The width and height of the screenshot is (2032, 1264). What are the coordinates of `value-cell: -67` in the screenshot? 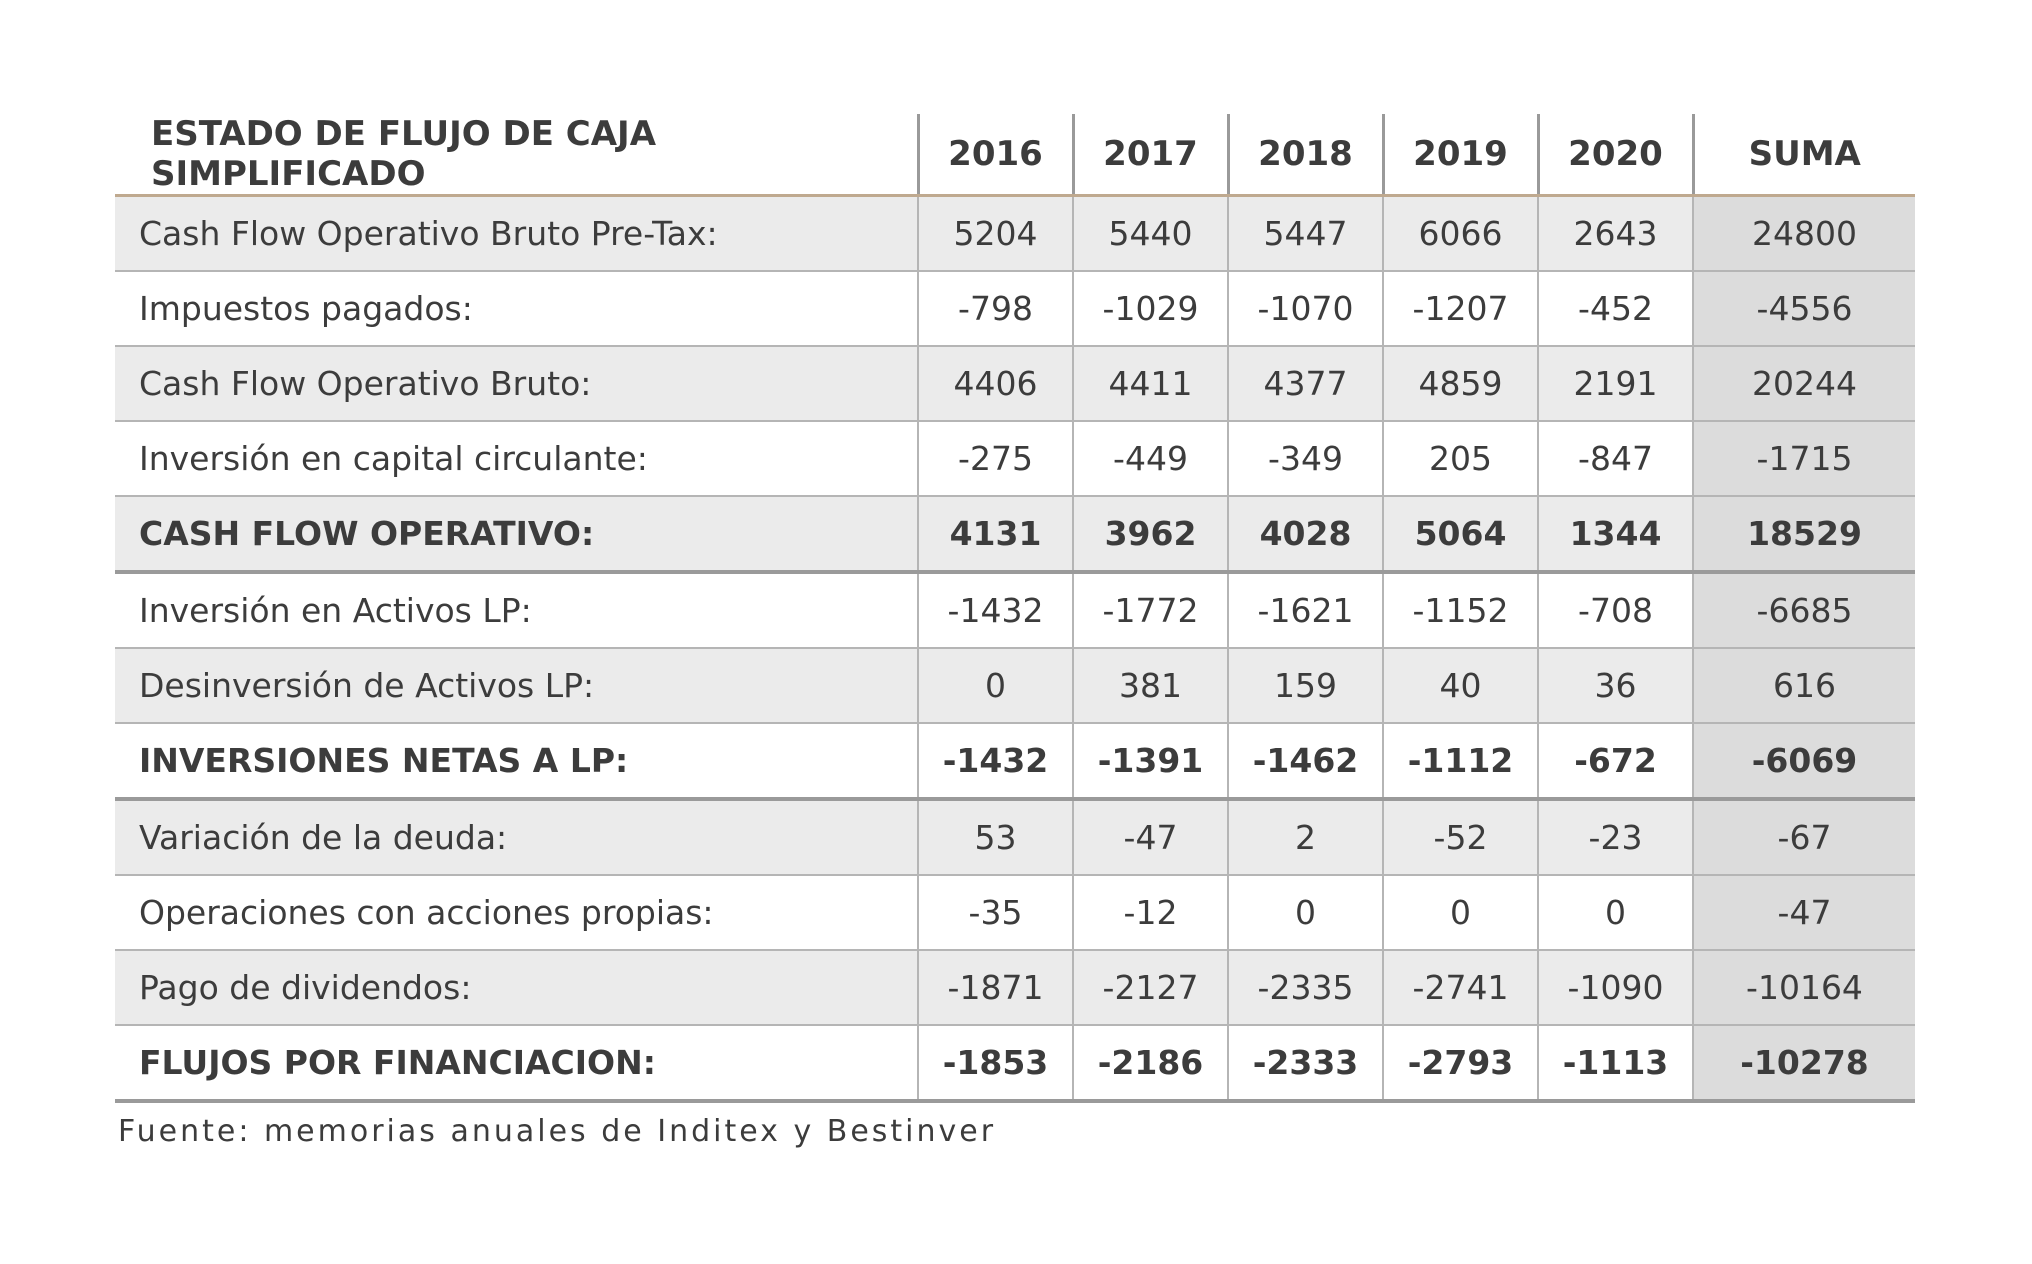 It's located at (1803, 837).